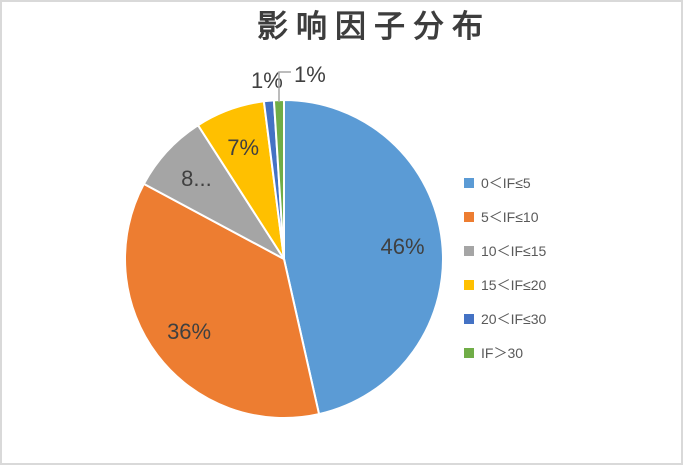 The height and width of the screenshot is (465, 683). I want to click on legend-label: 0＜IF≤5, so click(506, 183).